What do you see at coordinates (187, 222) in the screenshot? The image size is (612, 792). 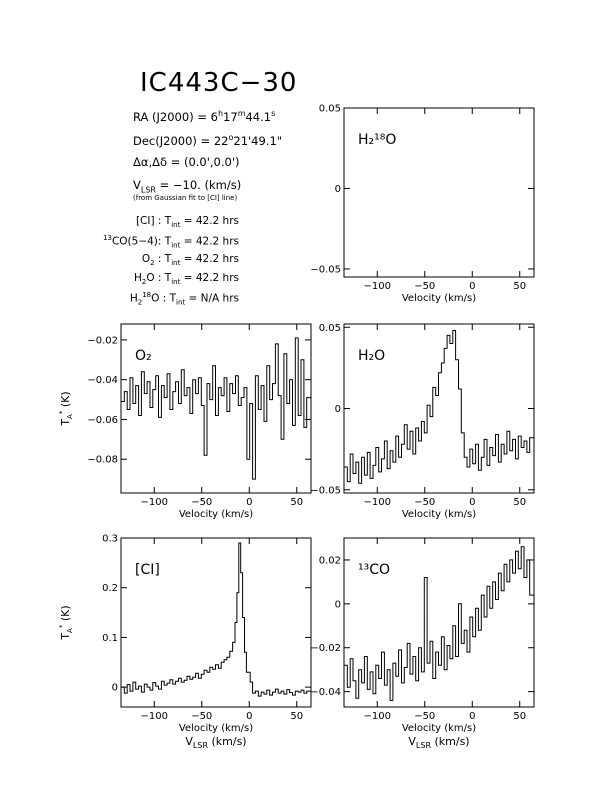 I see `obs-row-ci: [CI] : Tint = 42.2 hrs` at bounding box center [187, 222].